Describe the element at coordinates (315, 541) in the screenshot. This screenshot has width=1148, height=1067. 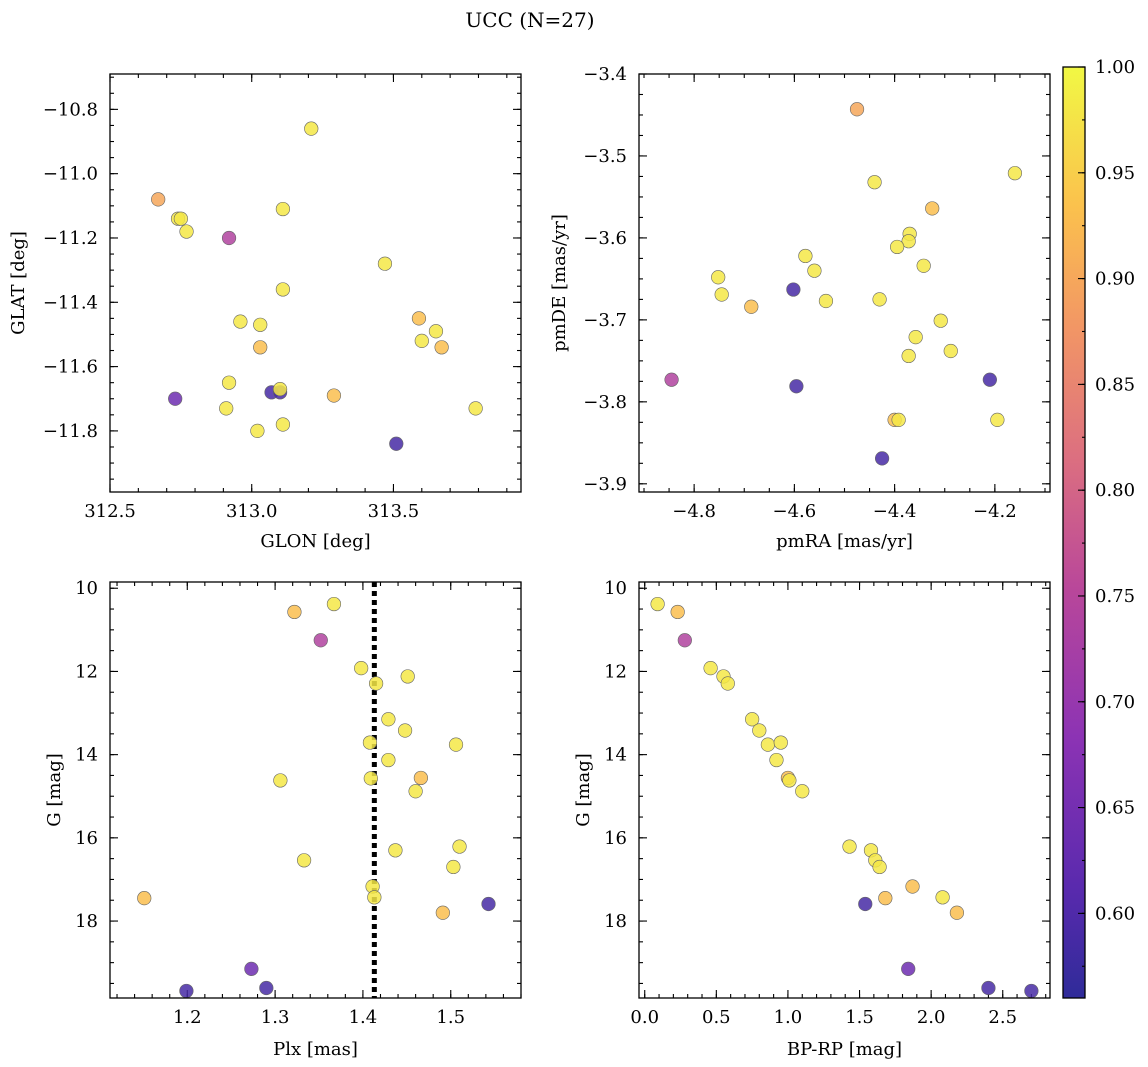
I see `x-axis-label: GLON [deg]` at that location.